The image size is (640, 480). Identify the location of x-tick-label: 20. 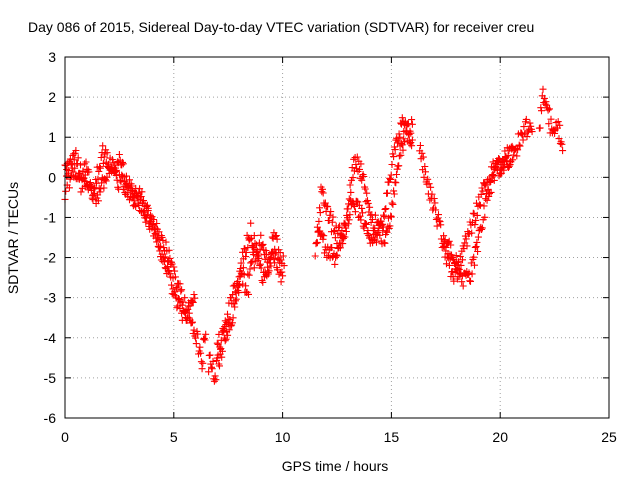
(500, 437).